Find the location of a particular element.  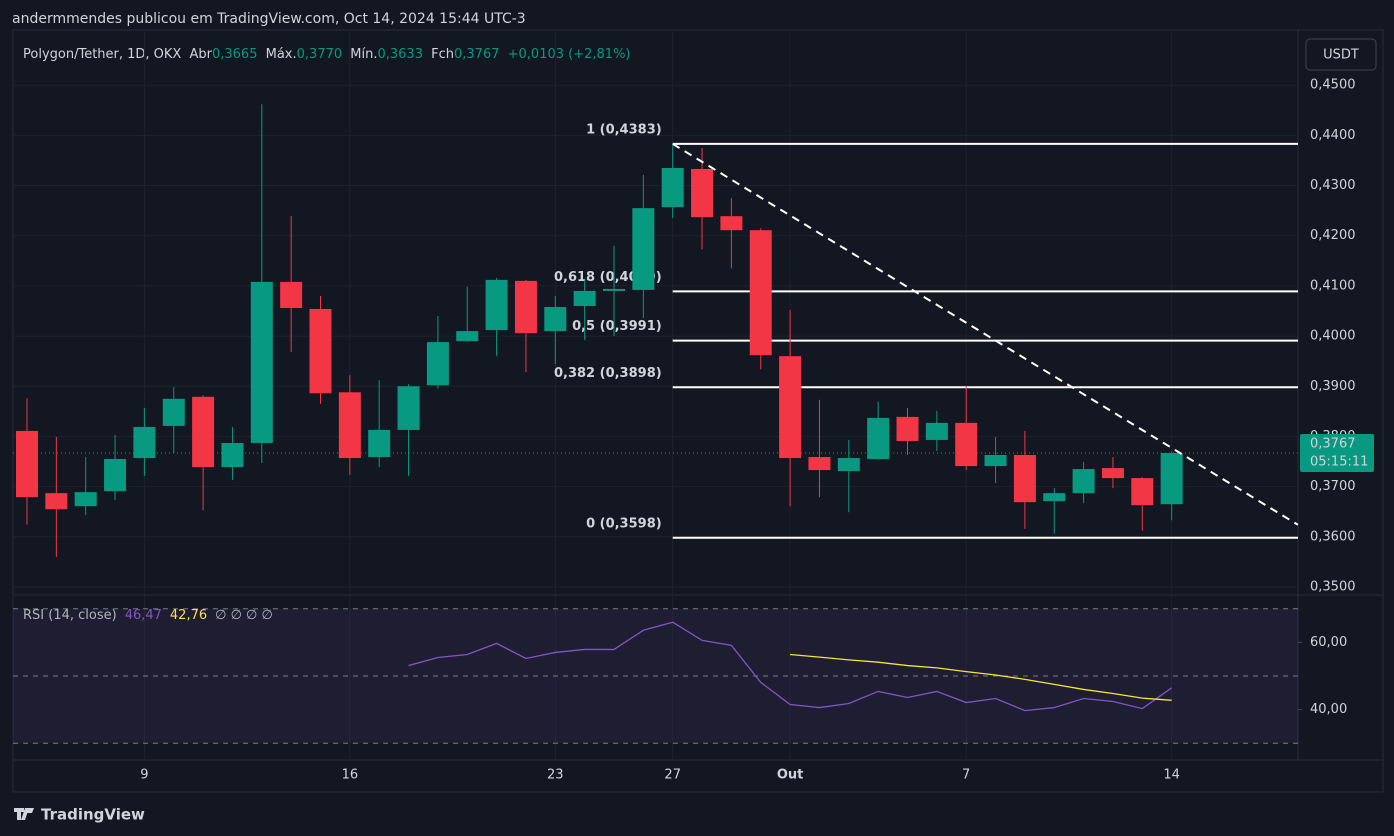

rsi-legend-item: 46,47 is located at coordinates (143, 615).